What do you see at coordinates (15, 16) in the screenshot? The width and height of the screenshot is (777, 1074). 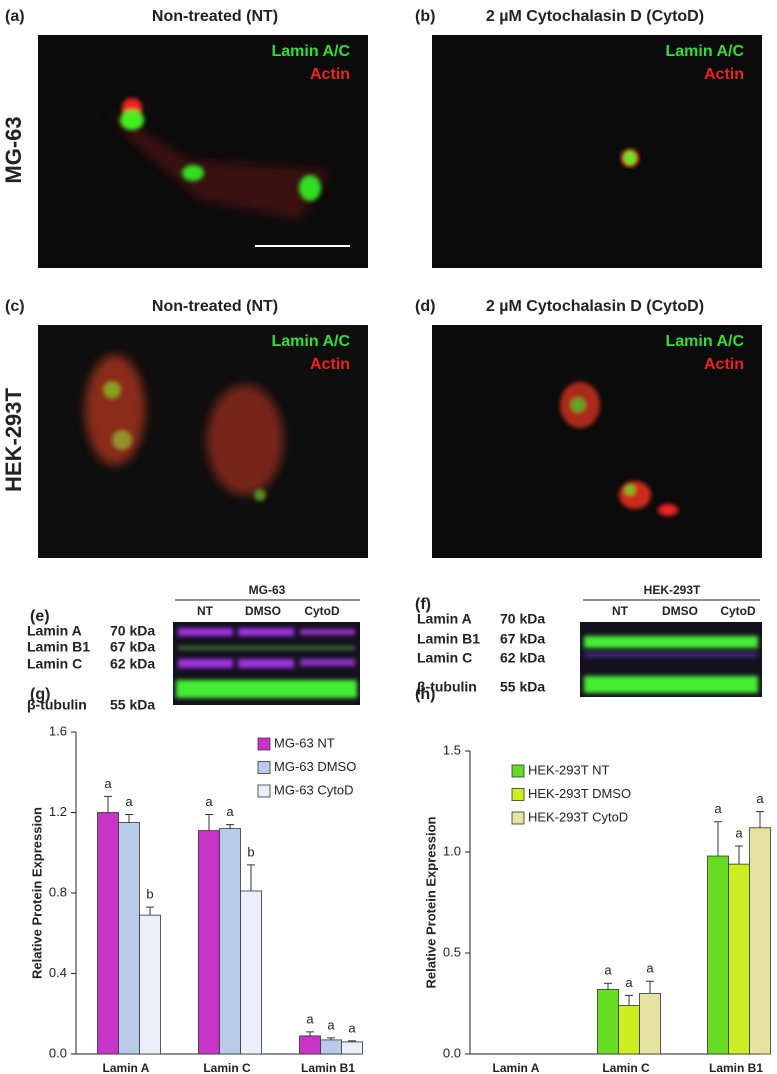 I see `panel-label: (a)` at bounding box center [15, 16].